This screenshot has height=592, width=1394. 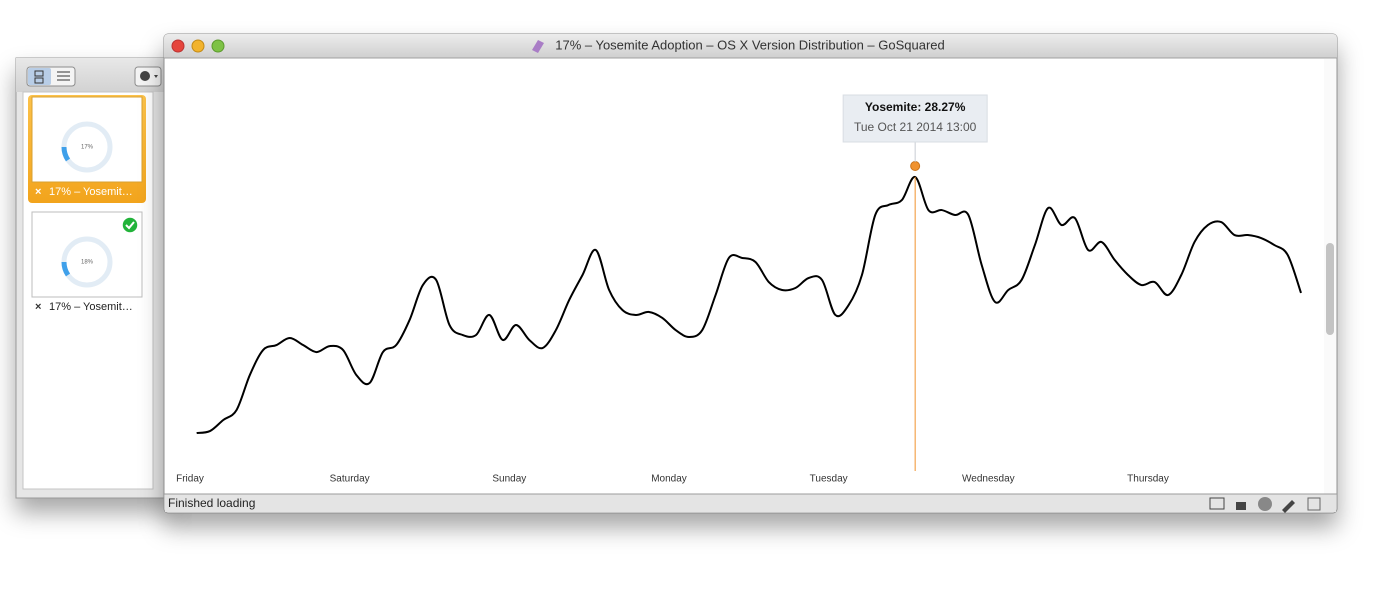 What do you see at coordinates (156, 76) in the screenshot?
I see `dropdown-icon` at bounding box center [156, 76].